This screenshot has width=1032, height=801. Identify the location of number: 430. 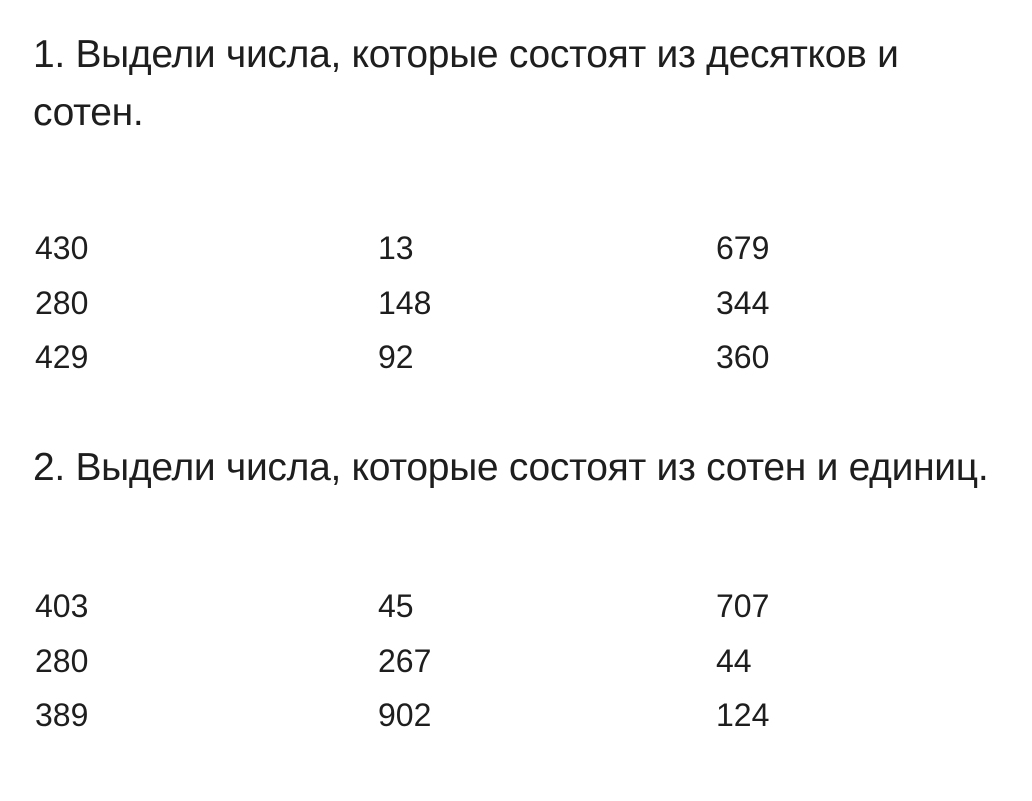
(62, 248).